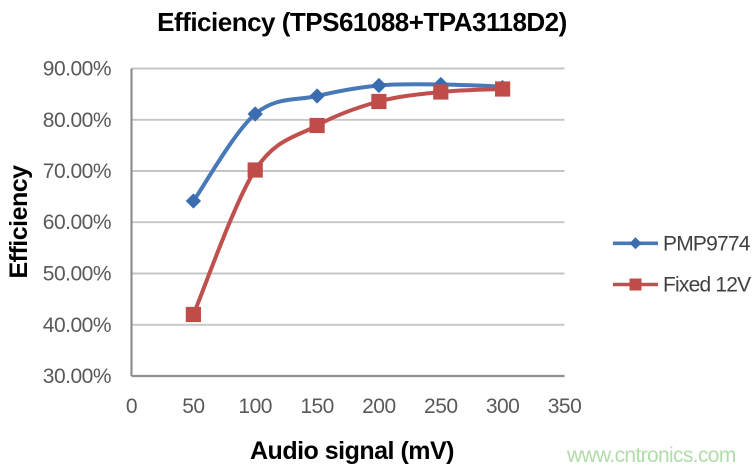  What do you see at coordinates (131, 406) in the screenshot?
I see `svg-text: 0` at bounding box center [131, 406].